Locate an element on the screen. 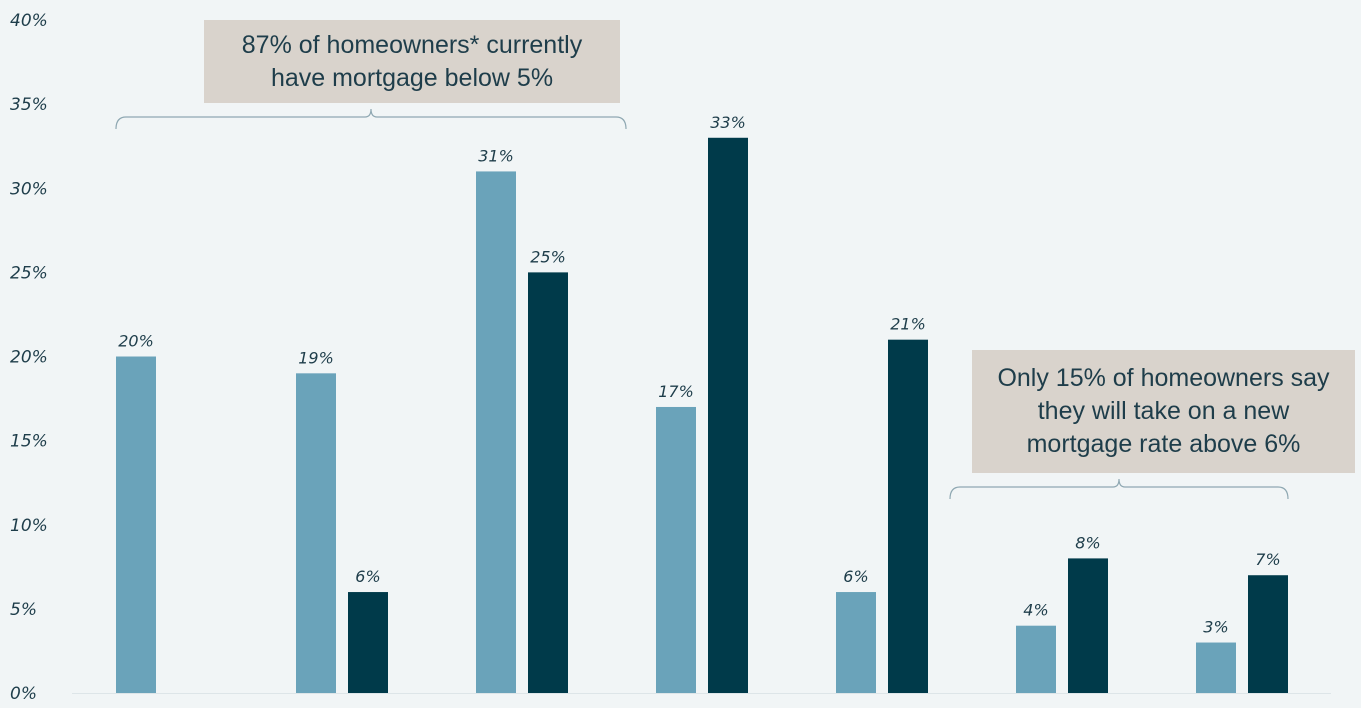 This screenshot has height=708, width=1361. data-label: 25% is located at coordinates (548, 256).